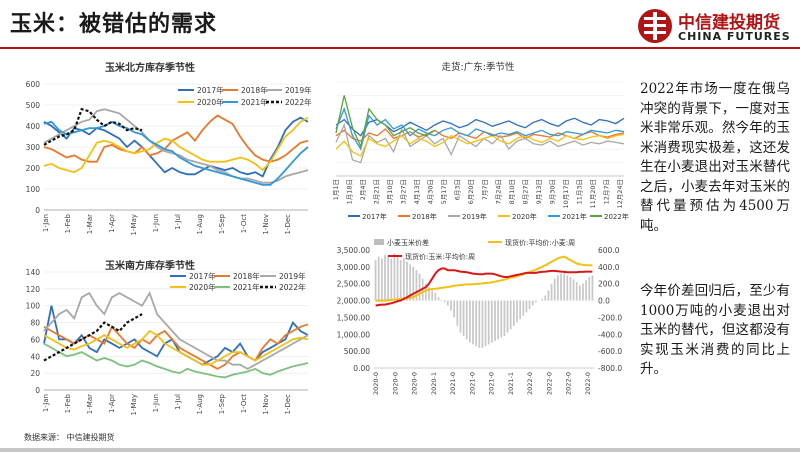 The width and height of the screenshot is (800, 453). Describe the element at coordinates (431, 191) in the screenshot. I see `x-tick-label: 4月30日` at that location.